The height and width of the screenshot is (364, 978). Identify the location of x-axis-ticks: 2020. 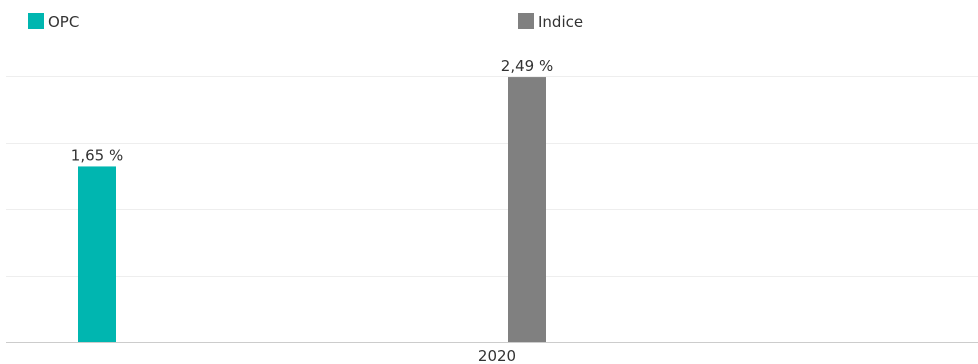
(497, 355).